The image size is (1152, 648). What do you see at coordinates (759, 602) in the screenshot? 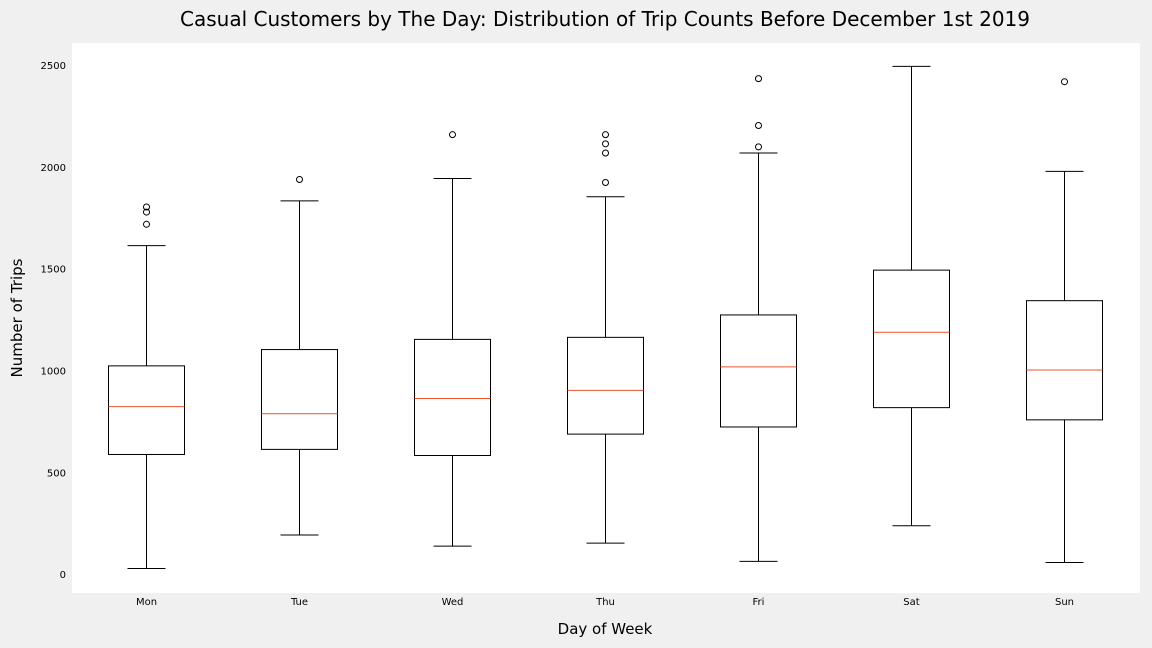
I see `x-tick-label: Fri` at bounding box center [759, 602].